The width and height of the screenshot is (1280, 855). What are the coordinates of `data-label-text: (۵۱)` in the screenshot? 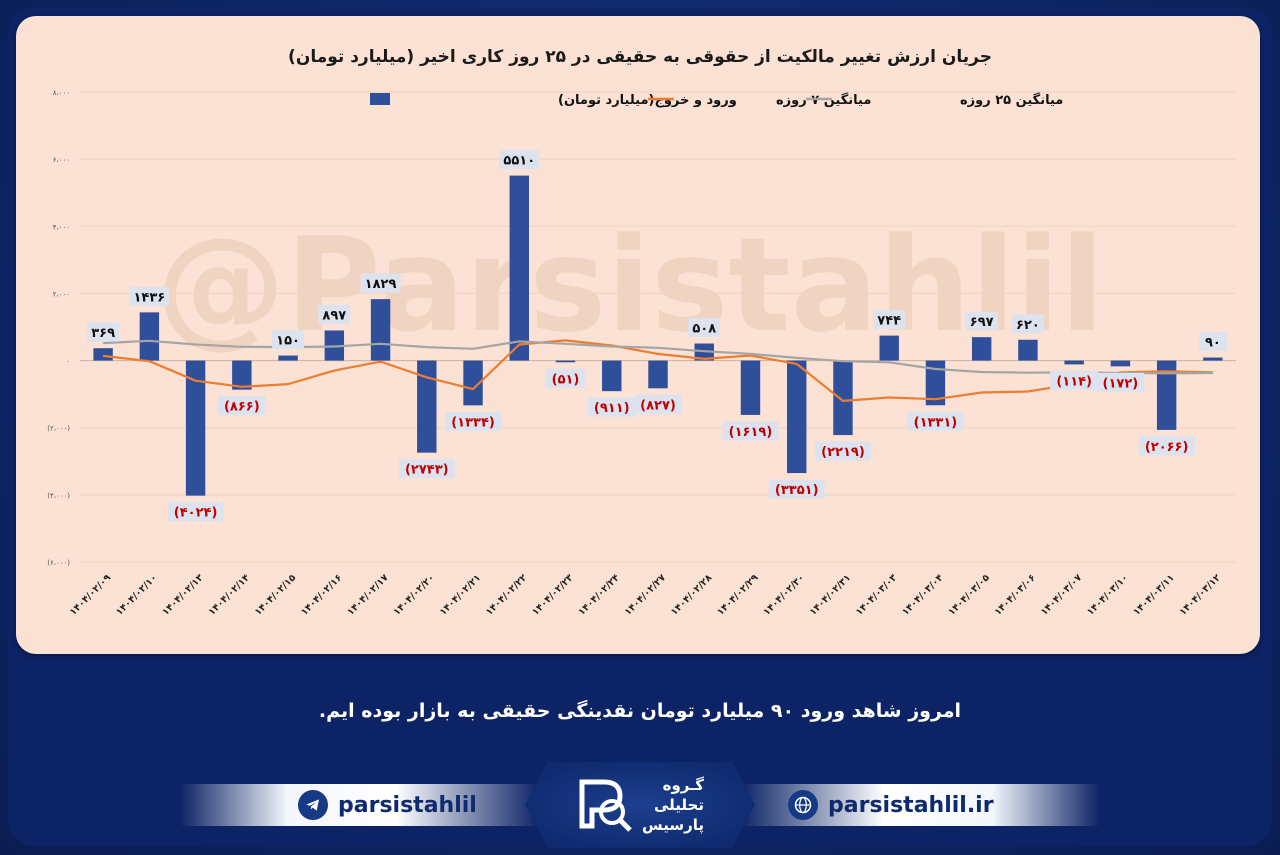 It's located at (566, 379).